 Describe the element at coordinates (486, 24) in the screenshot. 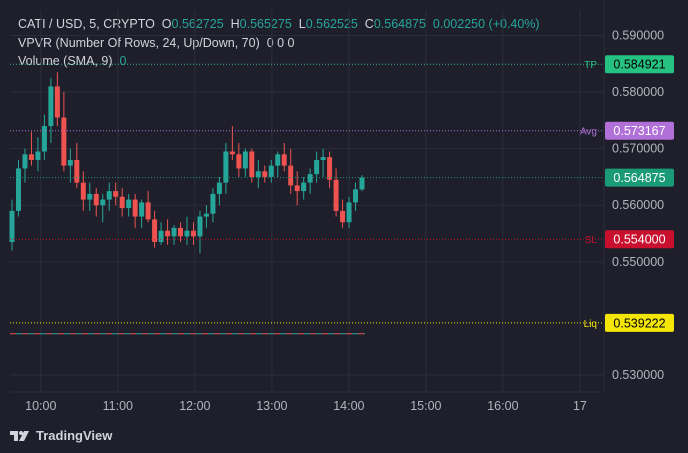

I see `change-value: 0.002250 (+0.40%)` at that location.